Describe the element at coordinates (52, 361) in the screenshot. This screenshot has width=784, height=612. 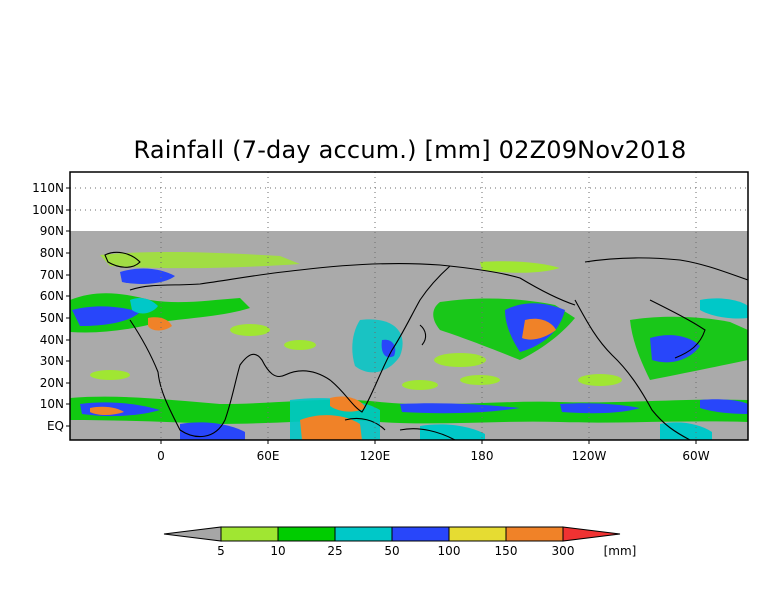
I see `lat-label-30n: 30N` at that location.